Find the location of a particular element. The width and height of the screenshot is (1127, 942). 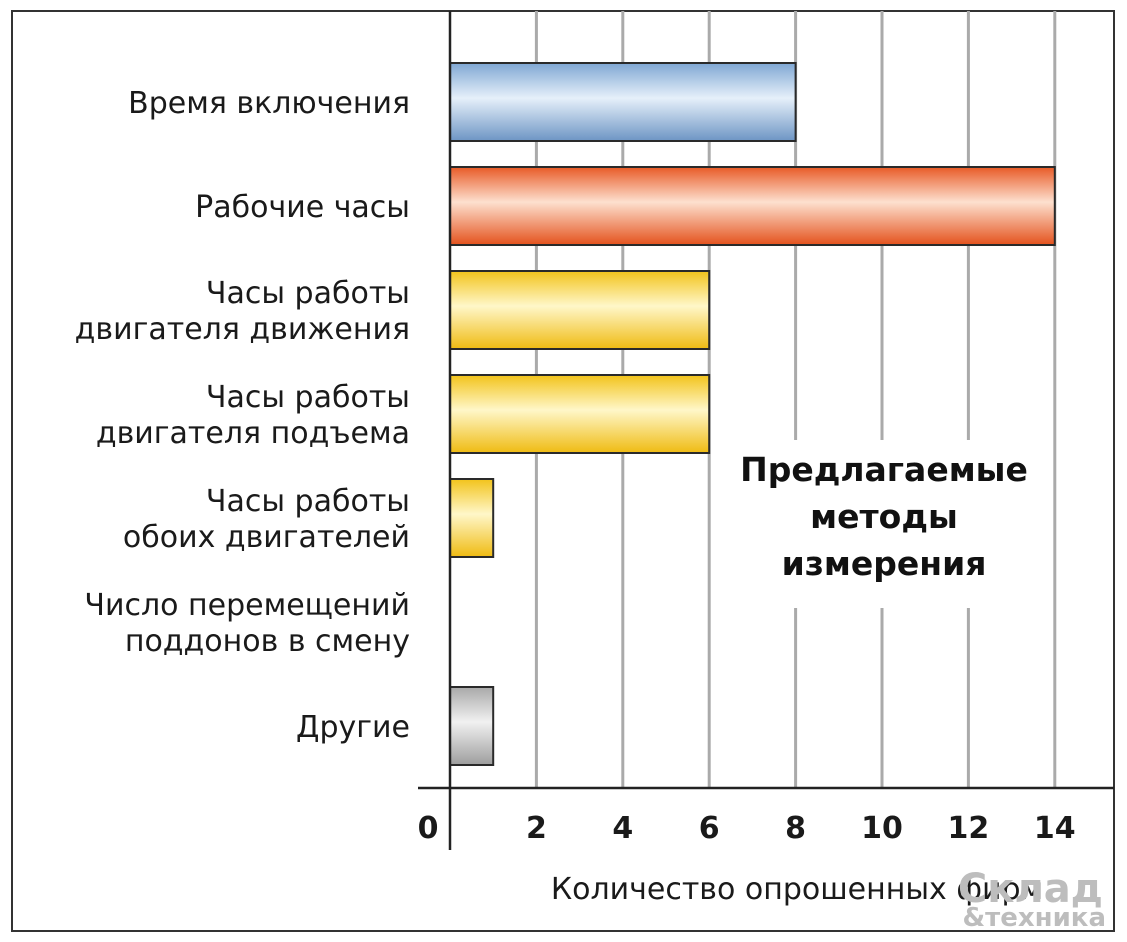

annotation-line-2: измерения is located at coordinates (884, 563).